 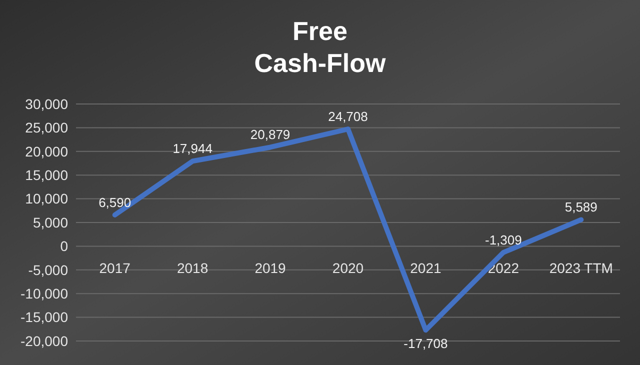 I want to click on x-tick-label: 2019, so click(x=270, y=268).